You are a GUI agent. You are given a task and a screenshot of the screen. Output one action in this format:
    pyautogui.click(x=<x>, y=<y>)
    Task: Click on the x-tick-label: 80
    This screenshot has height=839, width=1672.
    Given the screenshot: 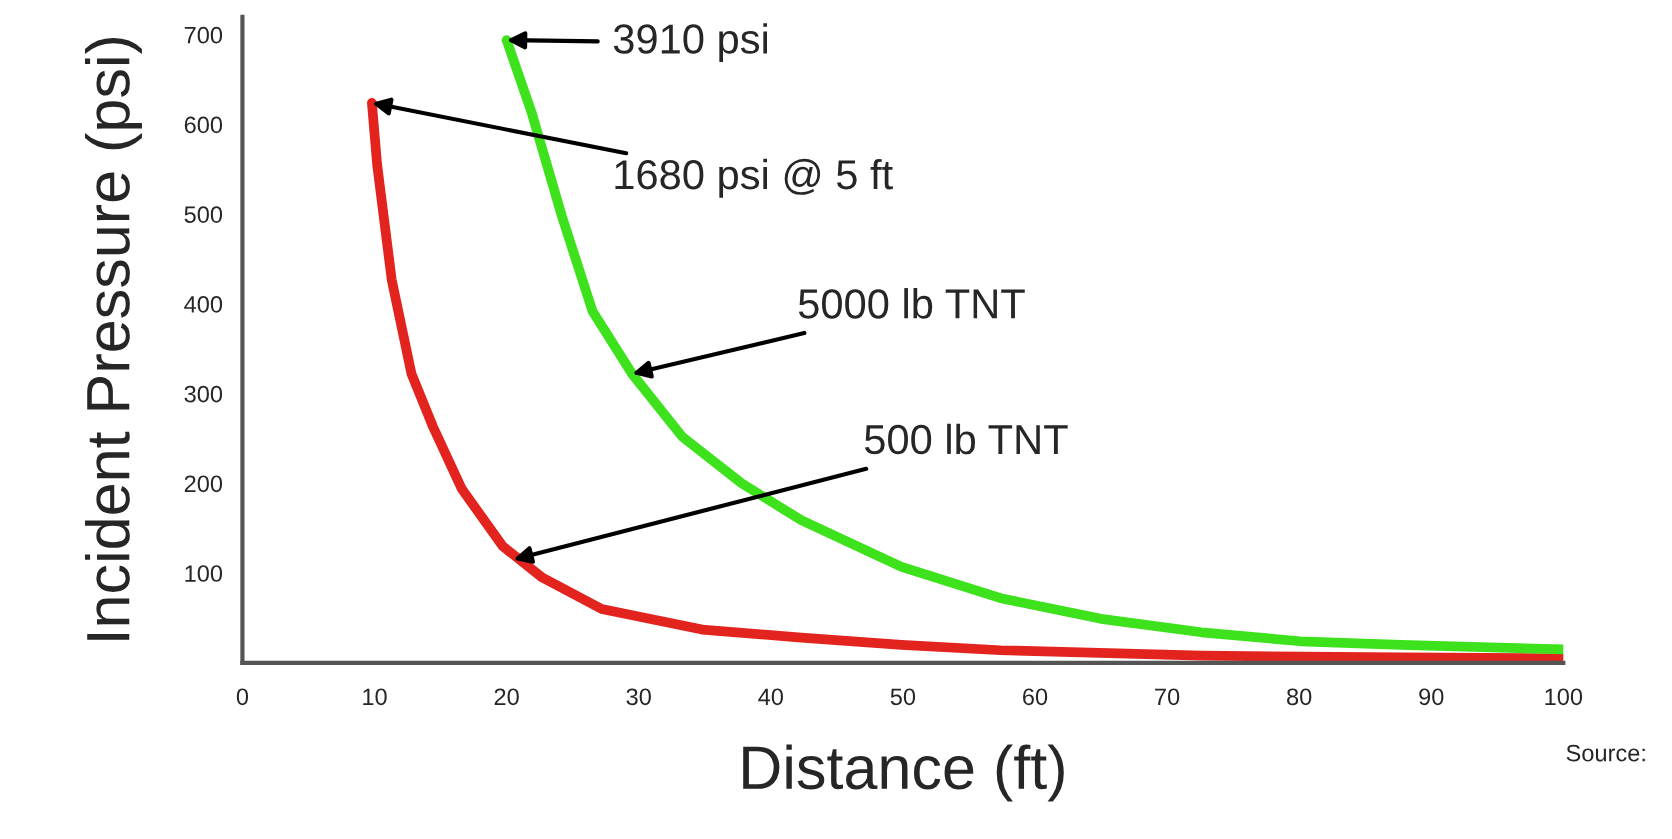 What is the action you would take?
    pyautogui.click(x=1299, y=697)
    